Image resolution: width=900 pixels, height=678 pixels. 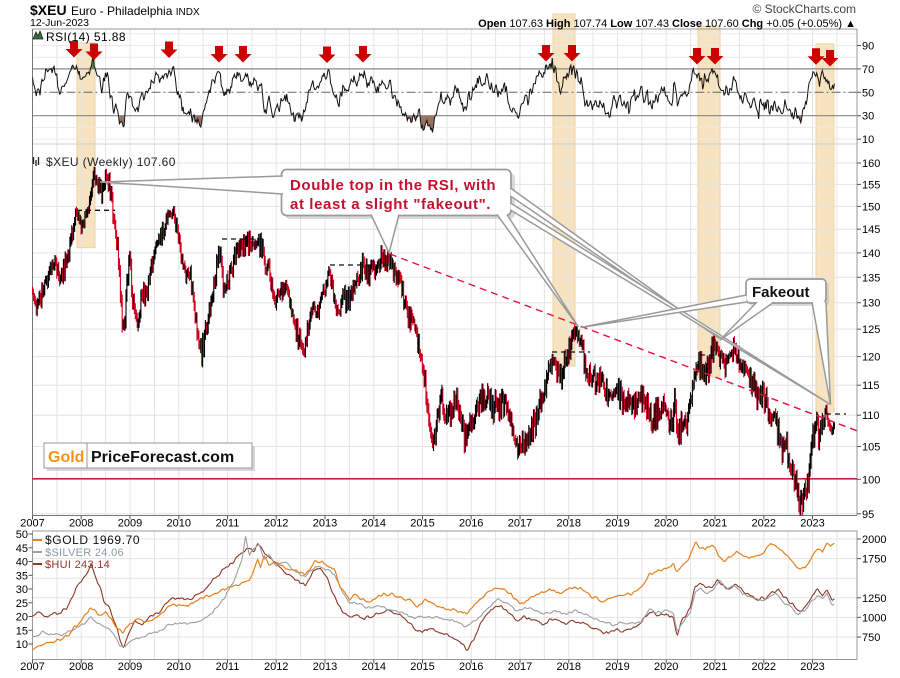 I want to click on svg-text: 130, so click(x=871, y=304).